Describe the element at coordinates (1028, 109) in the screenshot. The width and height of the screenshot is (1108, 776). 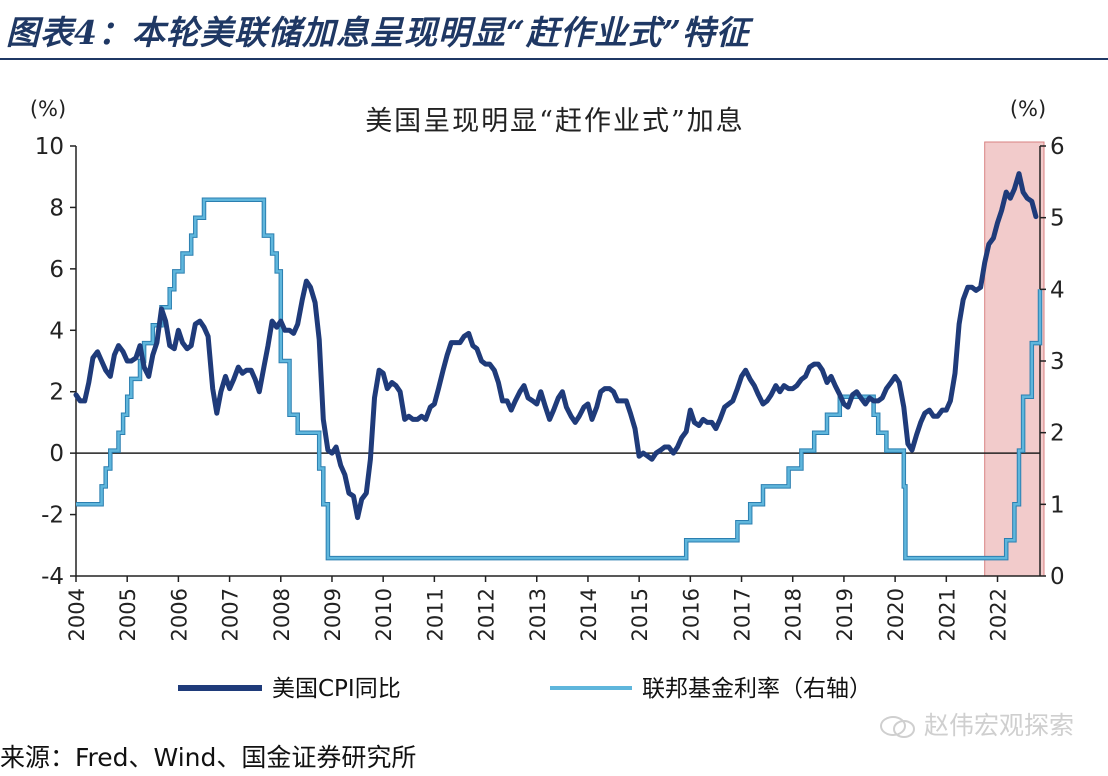
I see `right-axis-unit: (%)` at that location.